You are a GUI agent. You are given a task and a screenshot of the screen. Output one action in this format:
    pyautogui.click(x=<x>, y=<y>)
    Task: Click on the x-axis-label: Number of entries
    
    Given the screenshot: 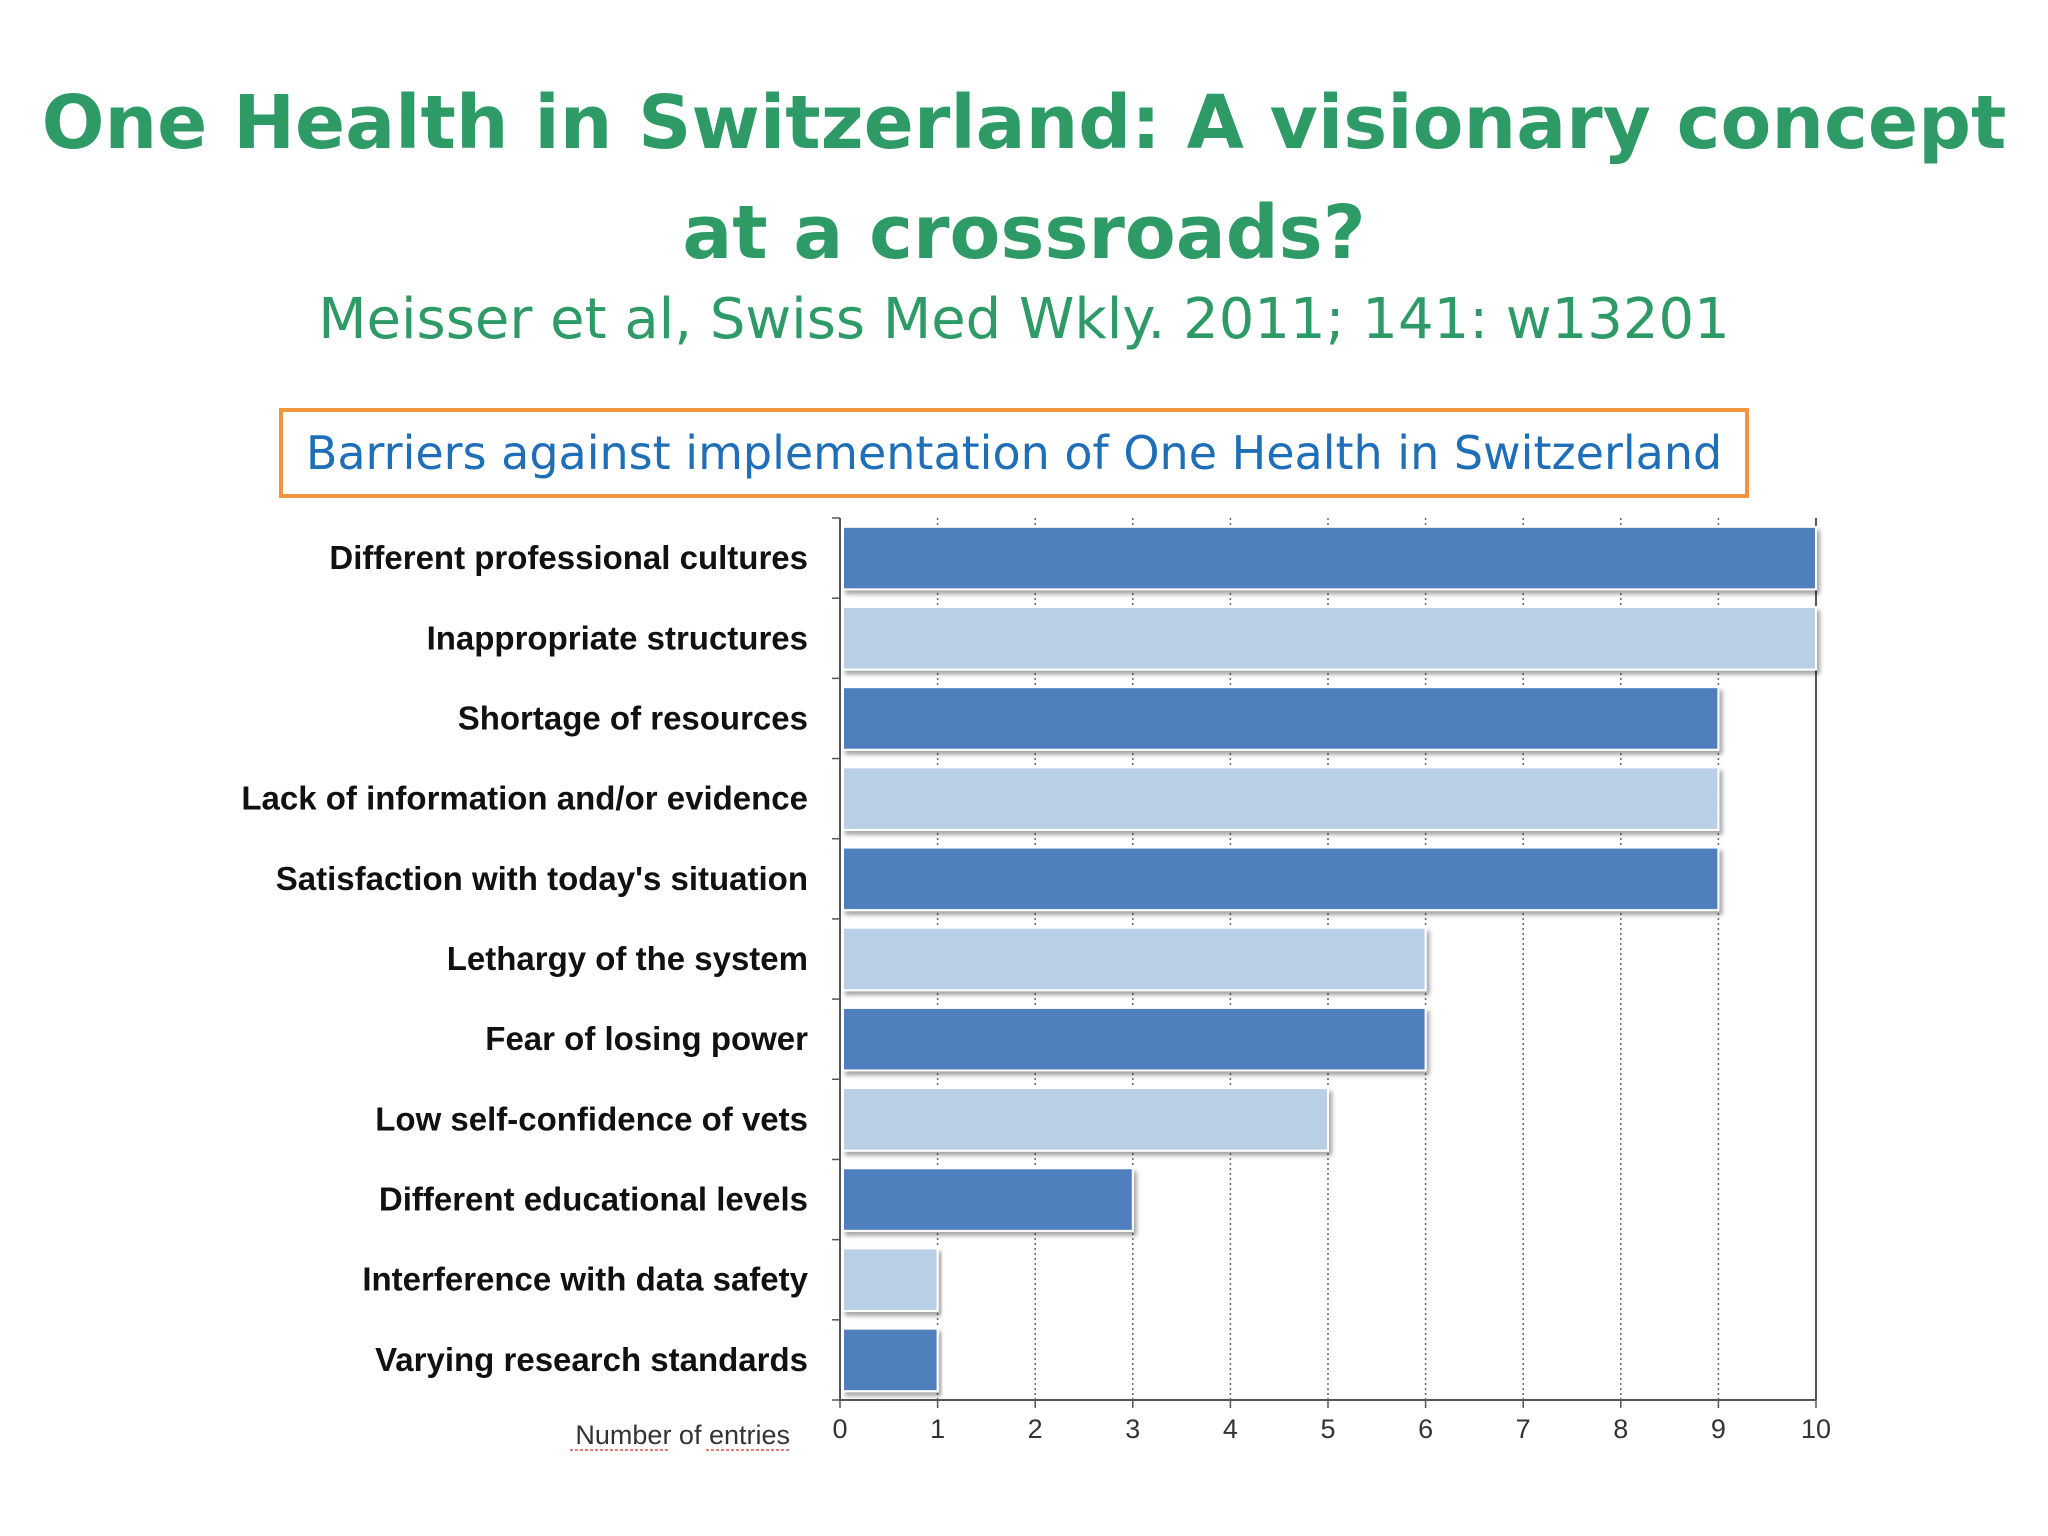 What is the action you would take?
    pyautogui.click(x=682, y=1435)
    